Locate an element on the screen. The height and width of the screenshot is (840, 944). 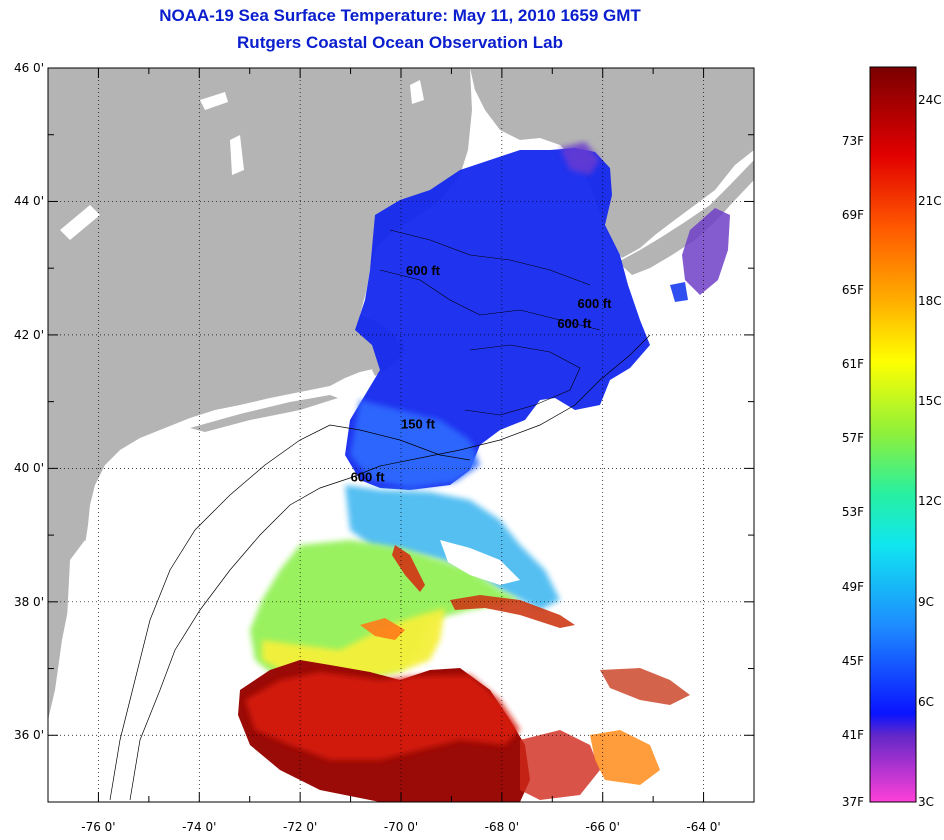
colorbar-fahrenheit-label: 41F is located at coordinates (852, 735).